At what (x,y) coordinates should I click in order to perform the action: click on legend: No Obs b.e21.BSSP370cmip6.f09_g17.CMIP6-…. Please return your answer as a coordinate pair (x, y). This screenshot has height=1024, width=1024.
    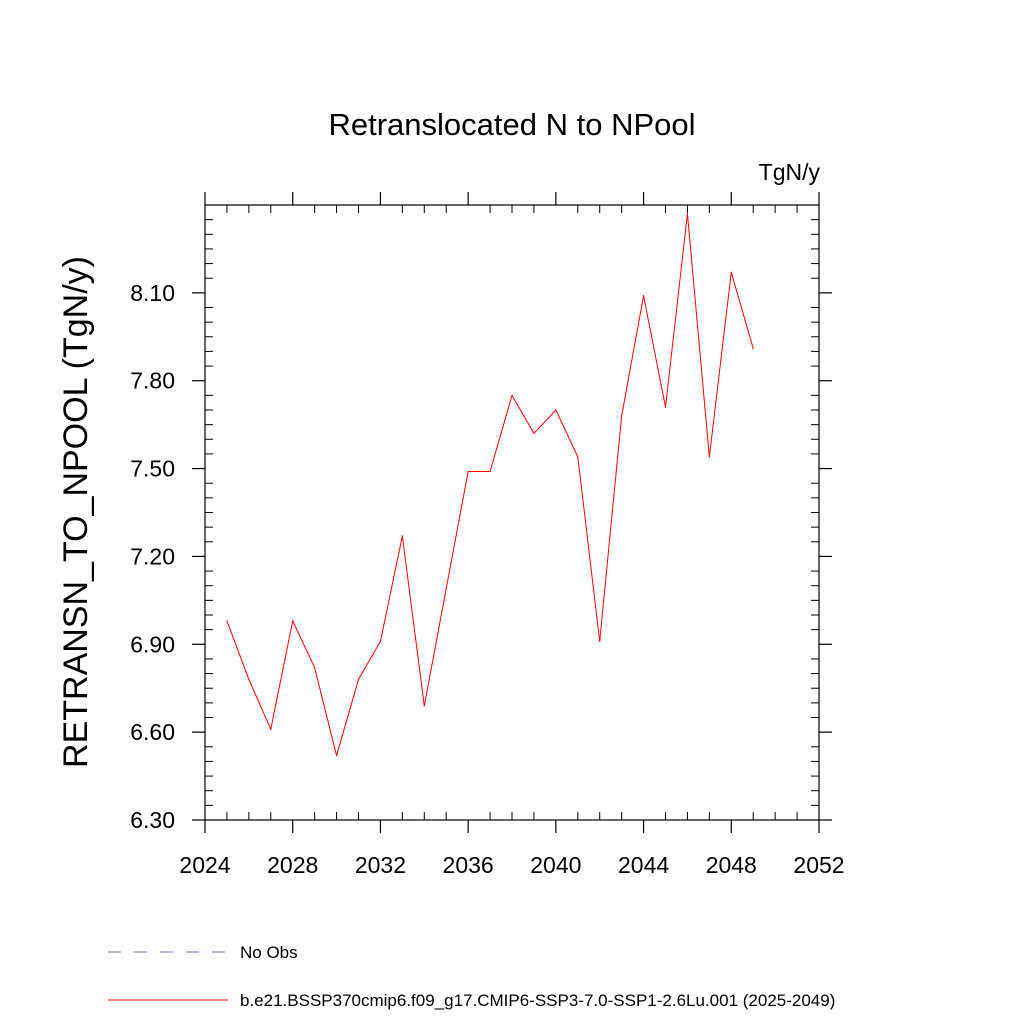
    Looking at the image, I should click on (471, 976).